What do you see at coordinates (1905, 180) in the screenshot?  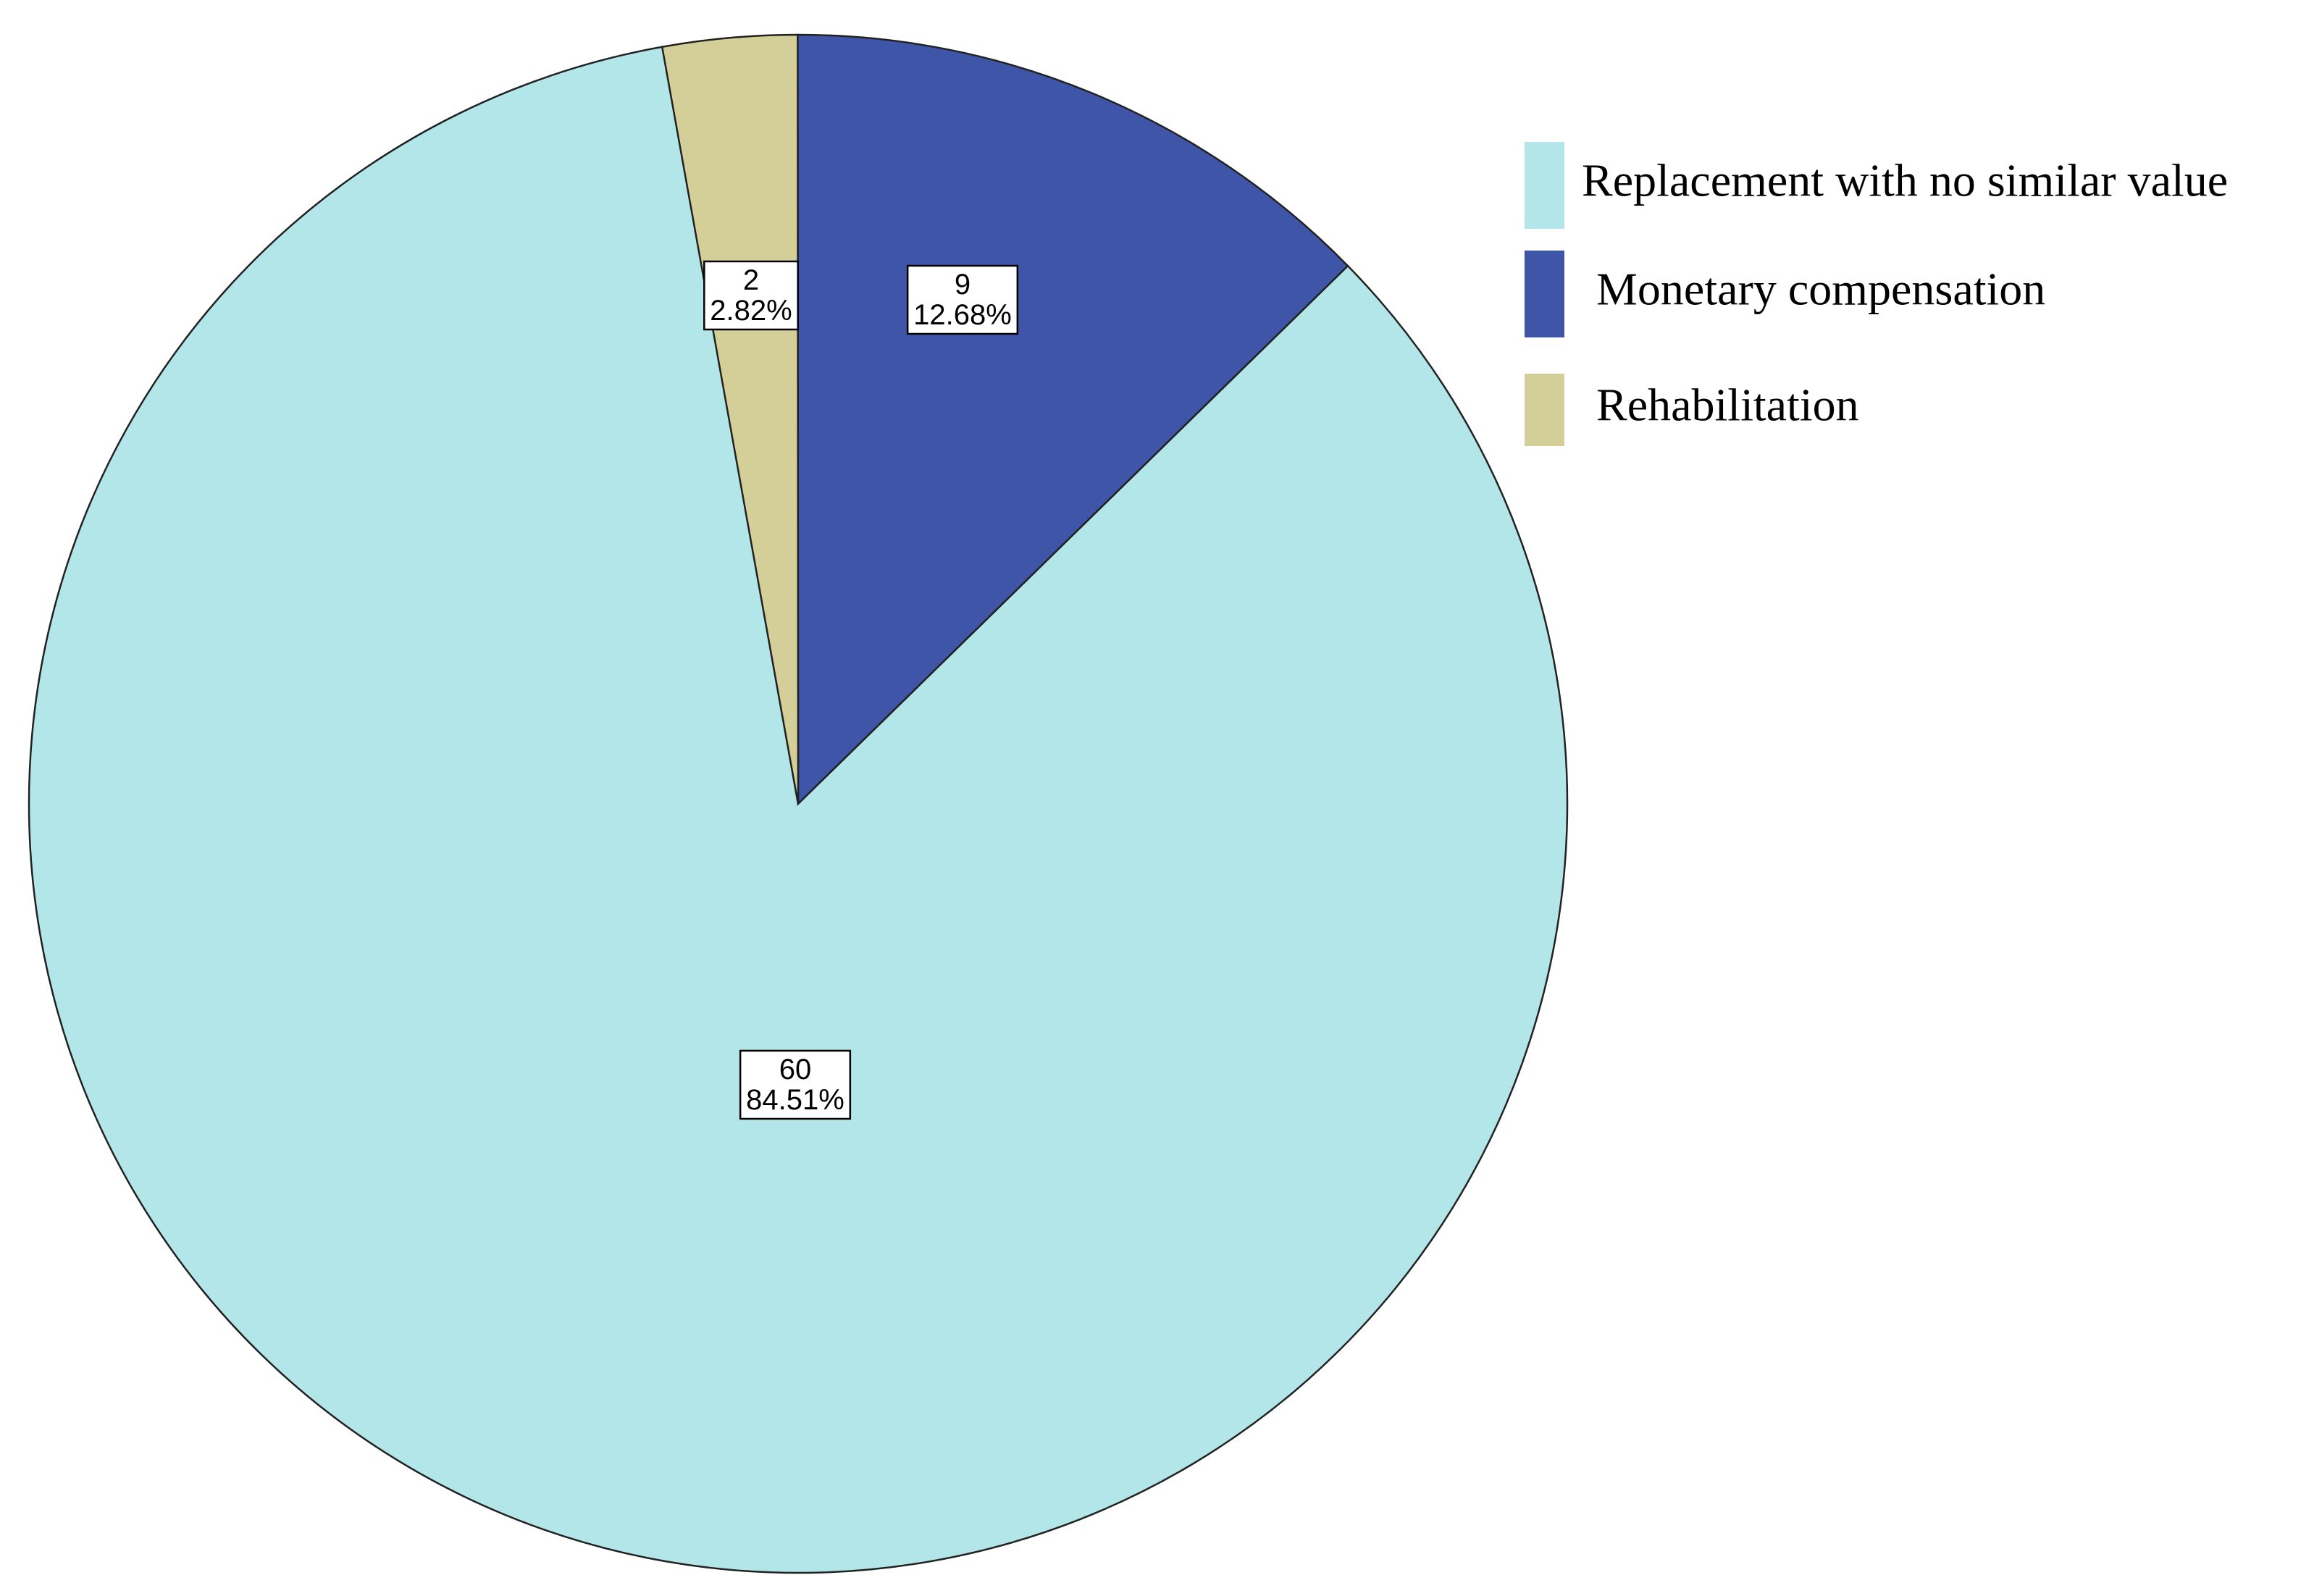 I see `legend-label: Replacement with no similar value` at bounding box center [1905, 180].